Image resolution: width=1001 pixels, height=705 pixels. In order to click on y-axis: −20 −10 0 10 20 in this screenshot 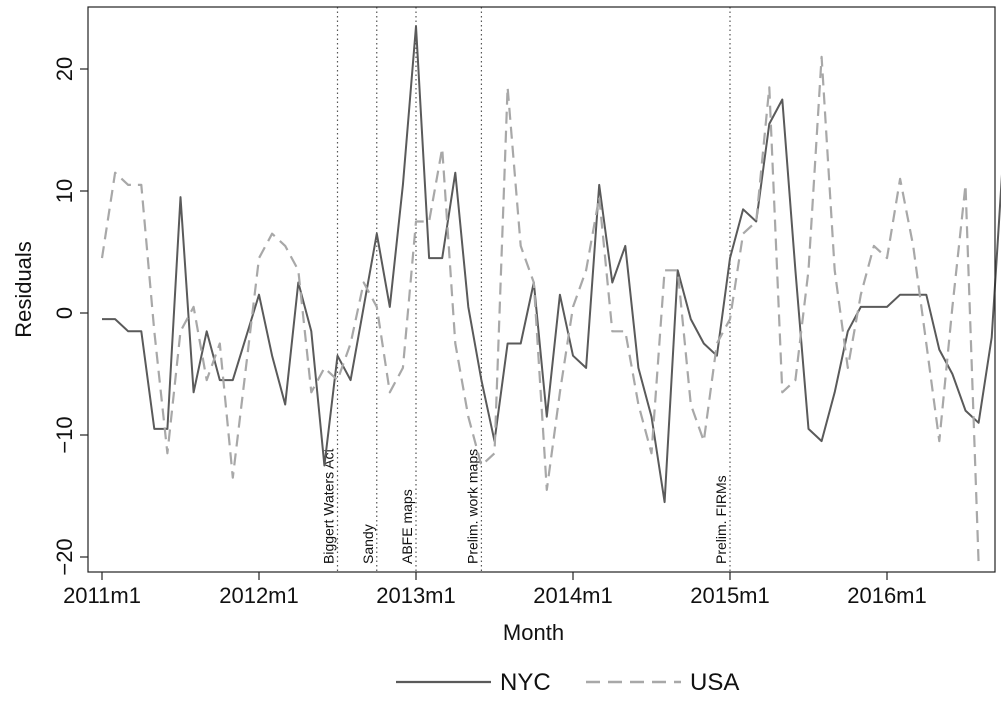, I will do `click(70, 316)`.